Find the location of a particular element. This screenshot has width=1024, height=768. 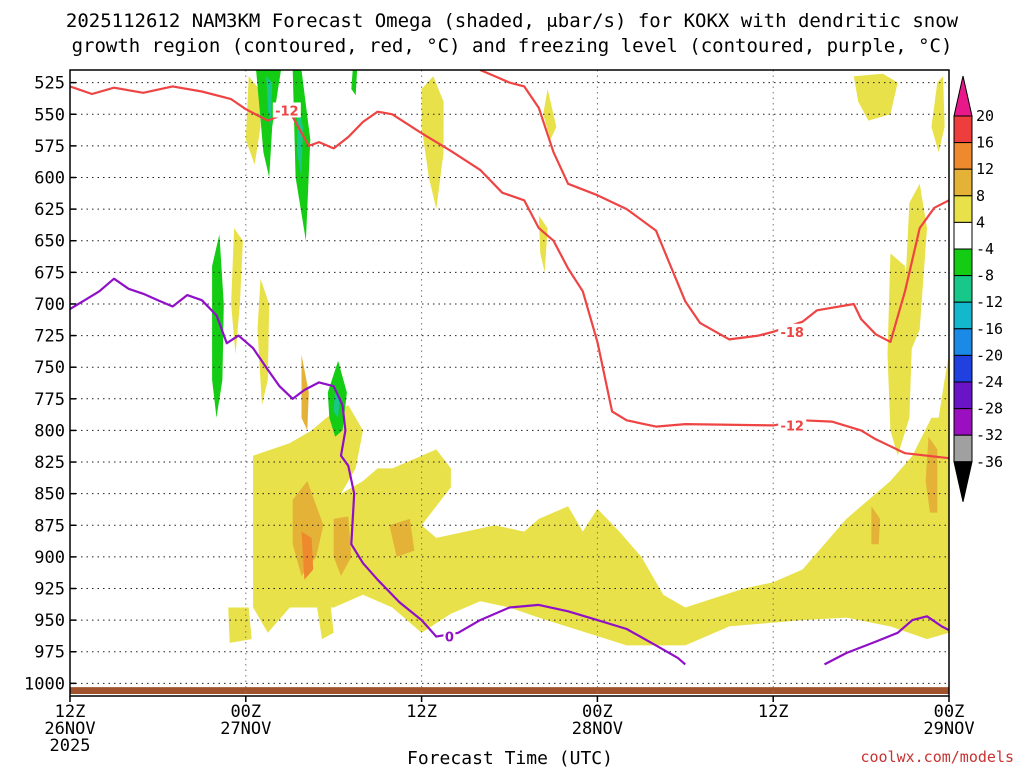

contour-label-3: 0 is located at coordinates (449, 638).